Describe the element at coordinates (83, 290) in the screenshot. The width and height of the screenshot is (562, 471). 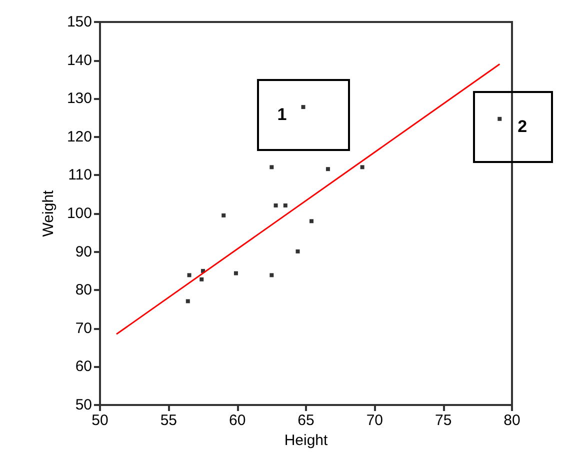
I see `y-tick-label: 80` at that location.